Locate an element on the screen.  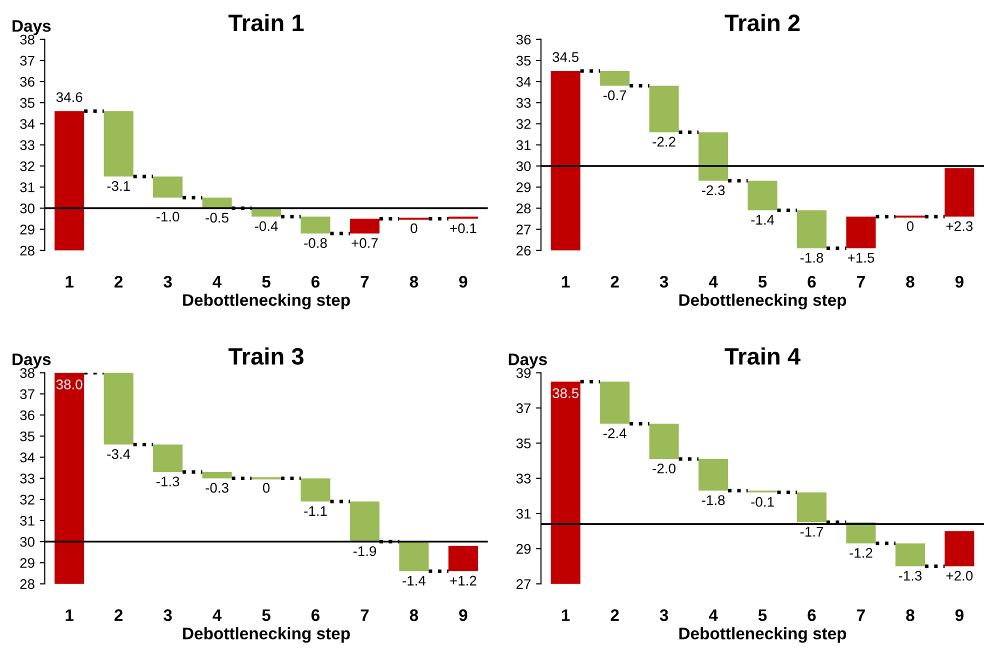
x-tick-label: 2 is located at coordinates (118, 282).